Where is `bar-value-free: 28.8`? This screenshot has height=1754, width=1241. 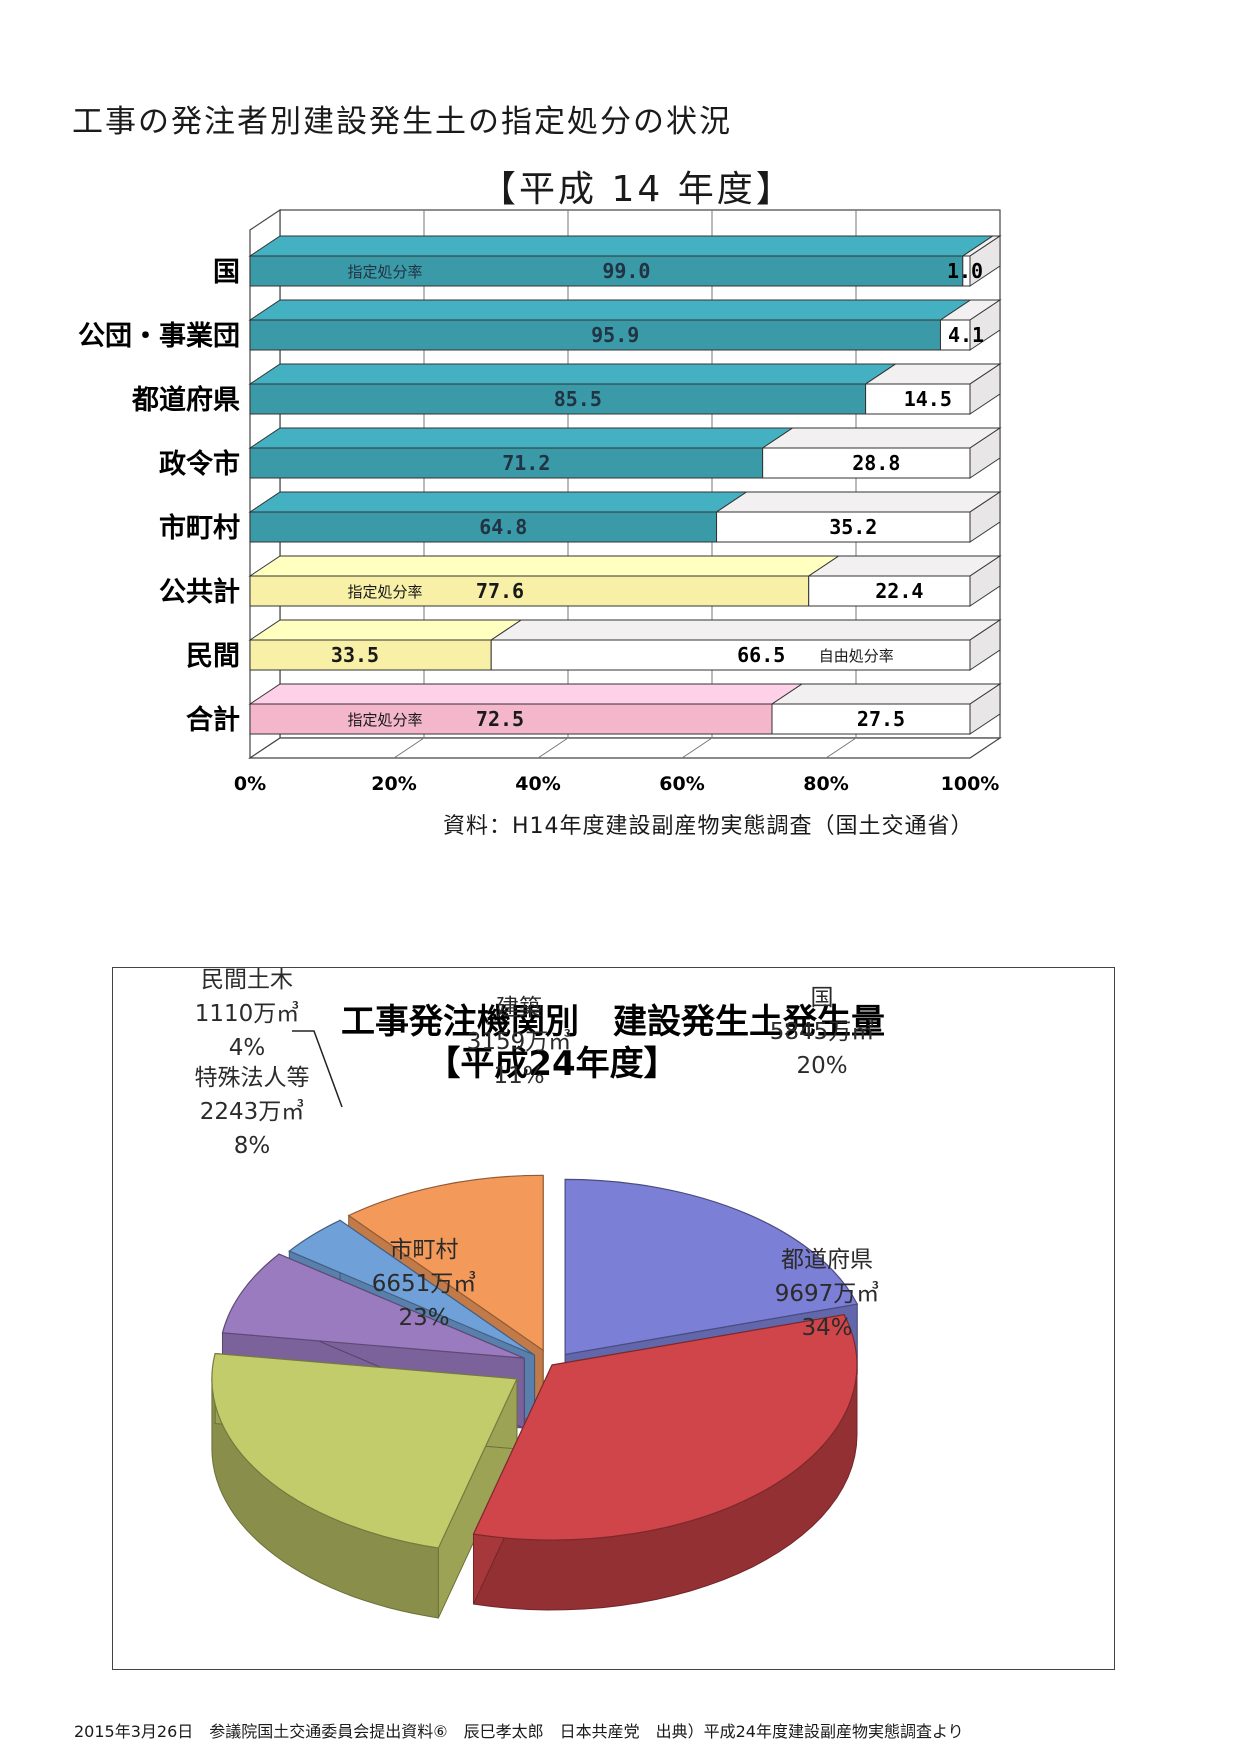 bar-value-free: 28.8 is located at coordinates (876, 463).